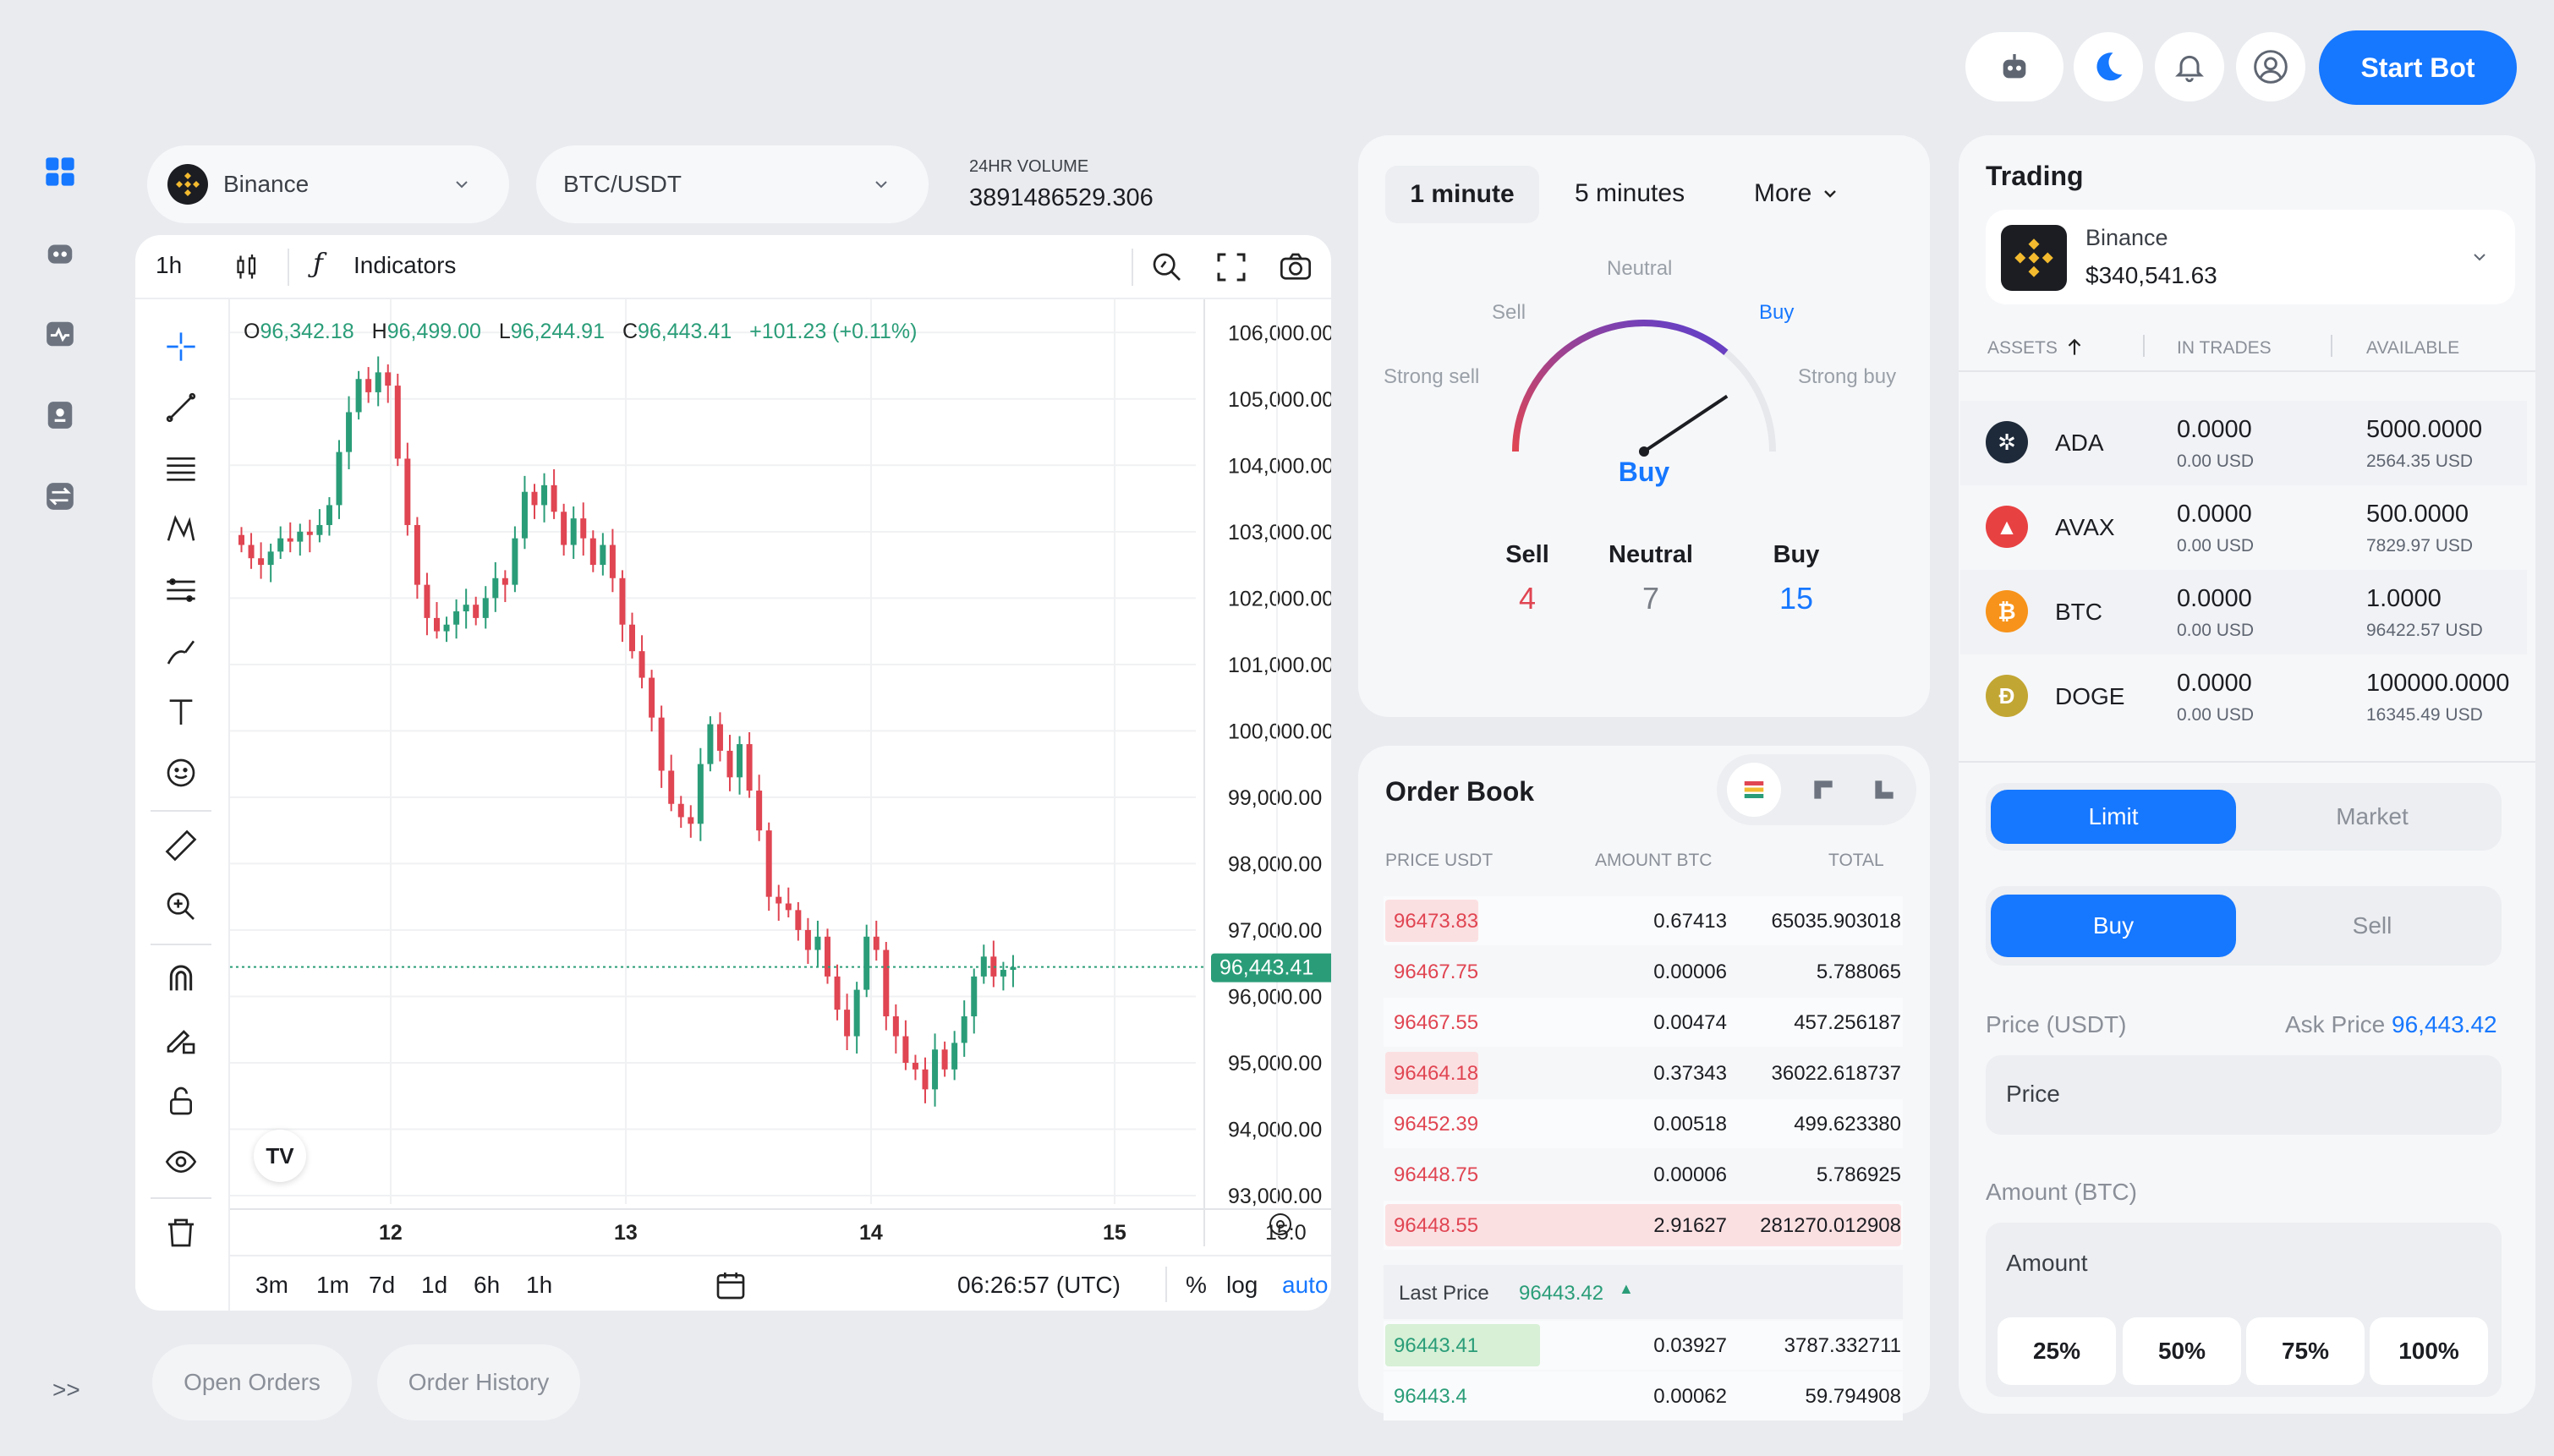  I want to click on wallet-icon, so click(60, 415).